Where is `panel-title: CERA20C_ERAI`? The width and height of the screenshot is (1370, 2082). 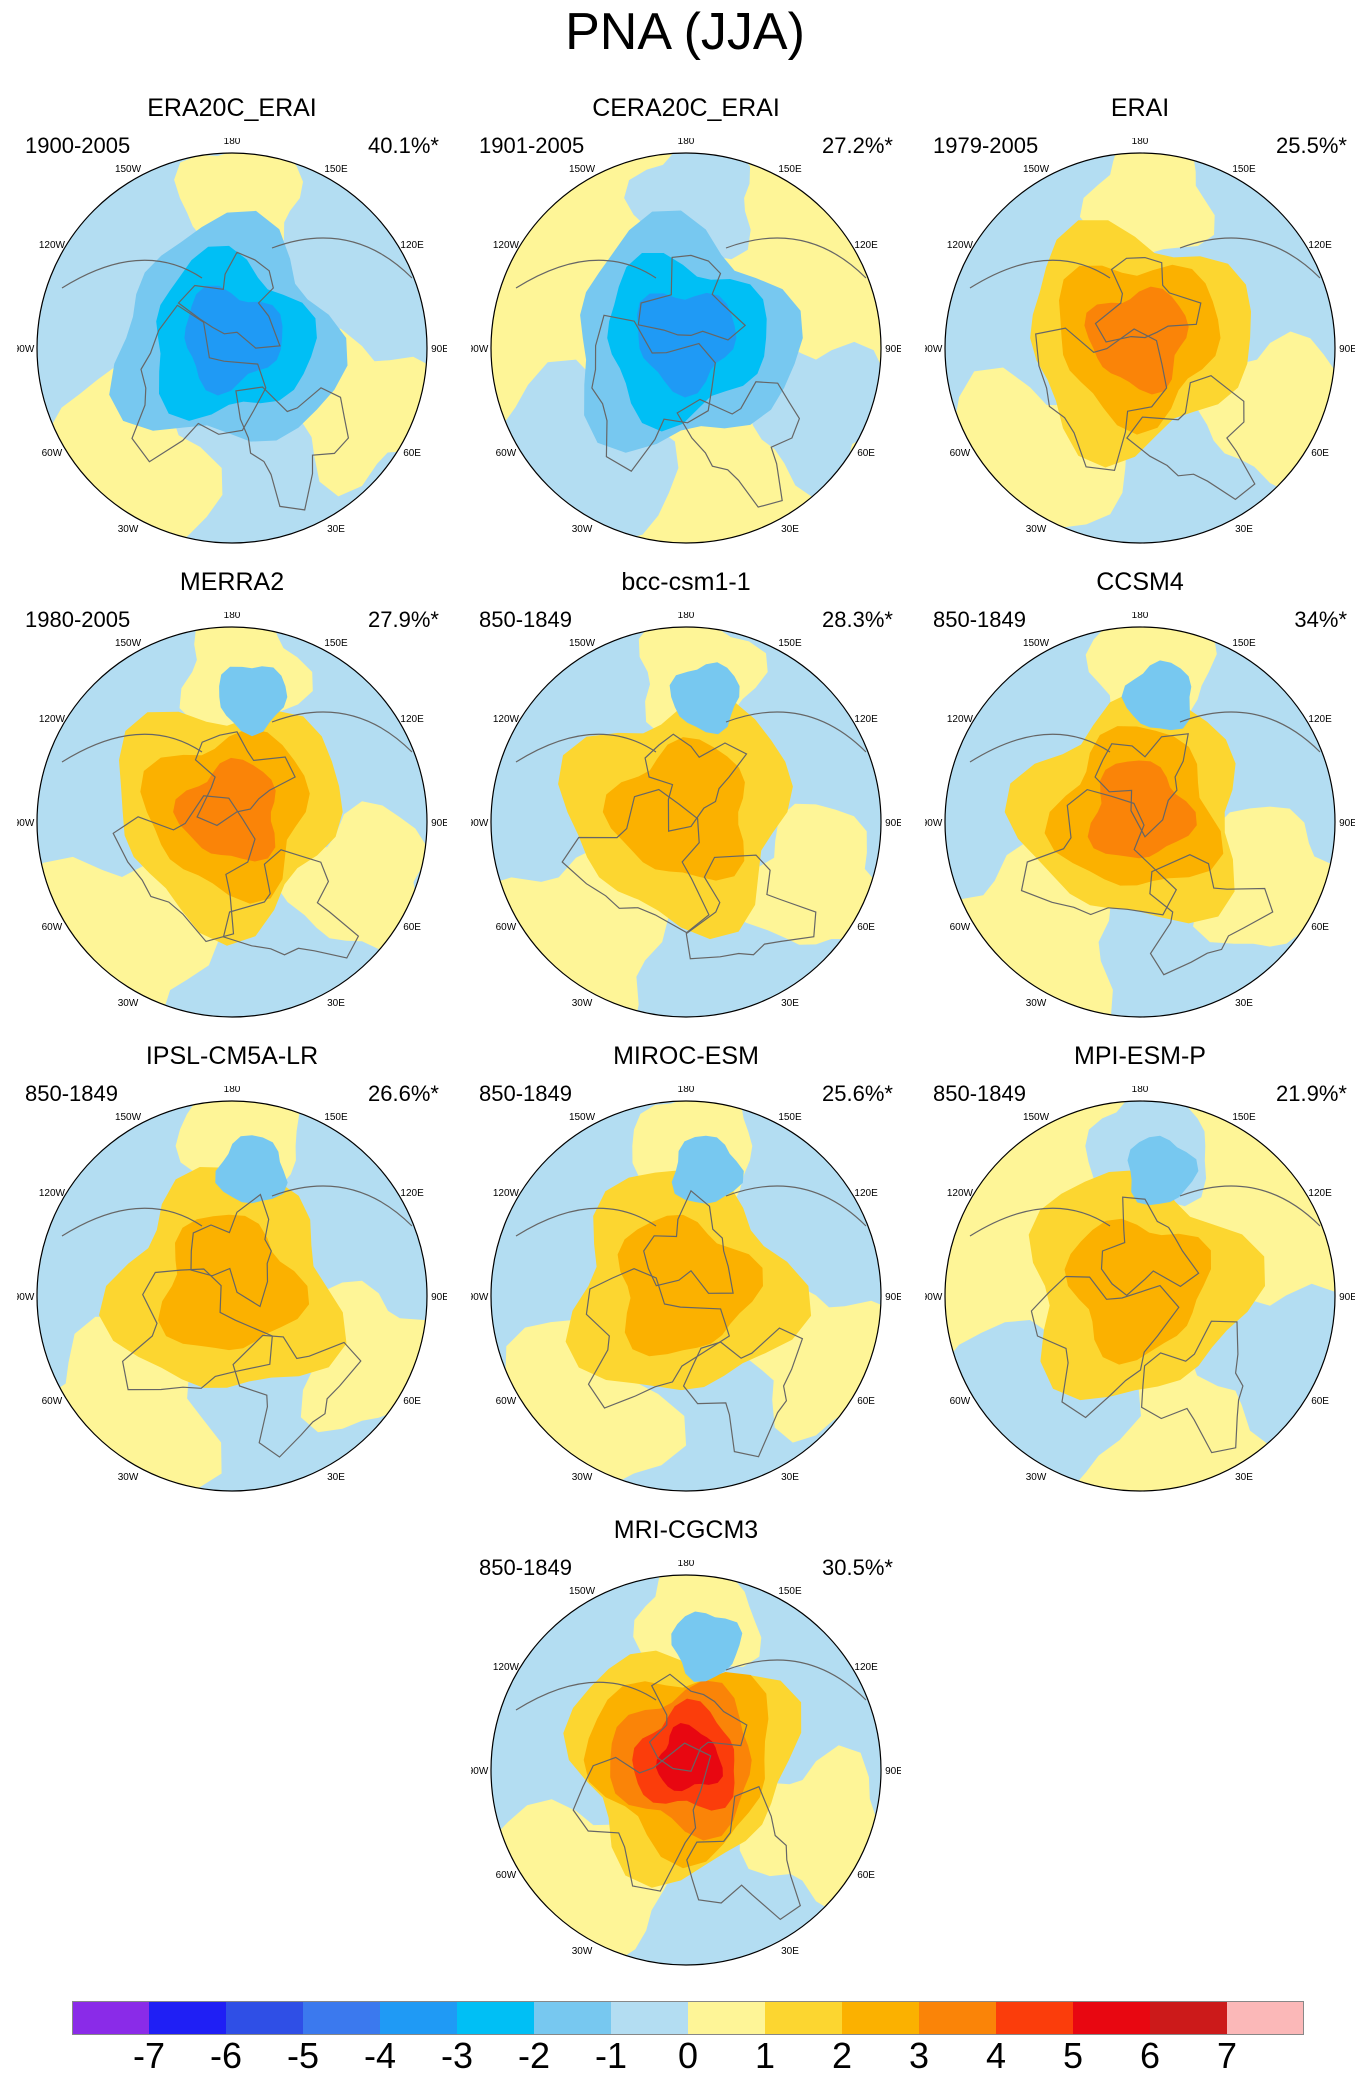
panel-title: CERA20C_ERAI is located at coordinates (686, 108).